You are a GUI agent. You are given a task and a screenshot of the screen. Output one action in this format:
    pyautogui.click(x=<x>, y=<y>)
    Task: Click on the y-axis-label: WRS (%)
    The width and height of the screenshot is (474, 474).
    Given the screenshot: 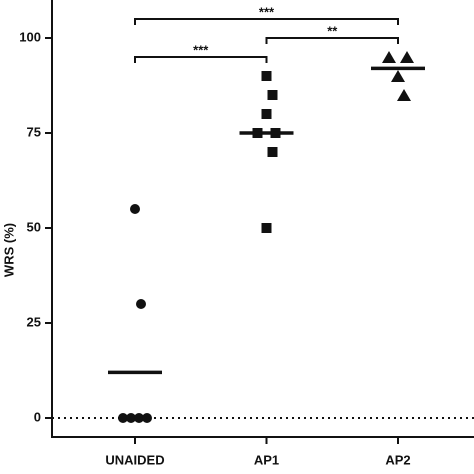 What is the action you would take?
    pyautogui.click(x=8, y=250)
    